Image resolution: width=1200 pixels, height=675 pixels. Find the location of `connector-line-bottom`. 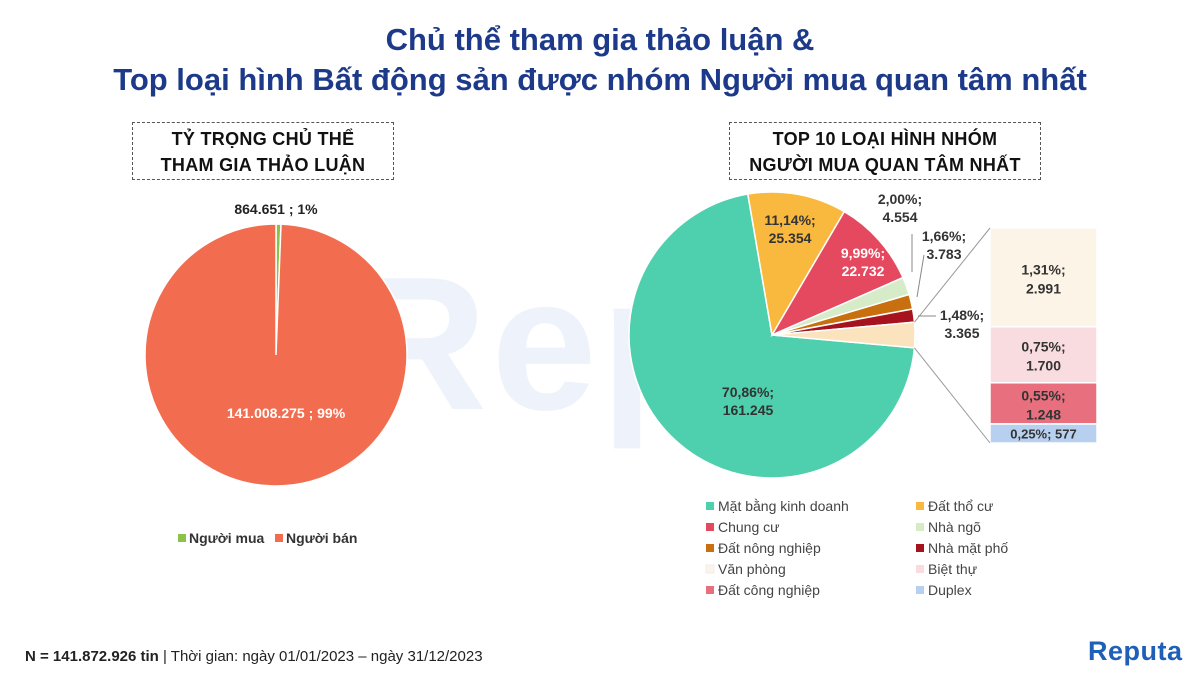

connector-line-bottom is located at coordinates (952, 395).